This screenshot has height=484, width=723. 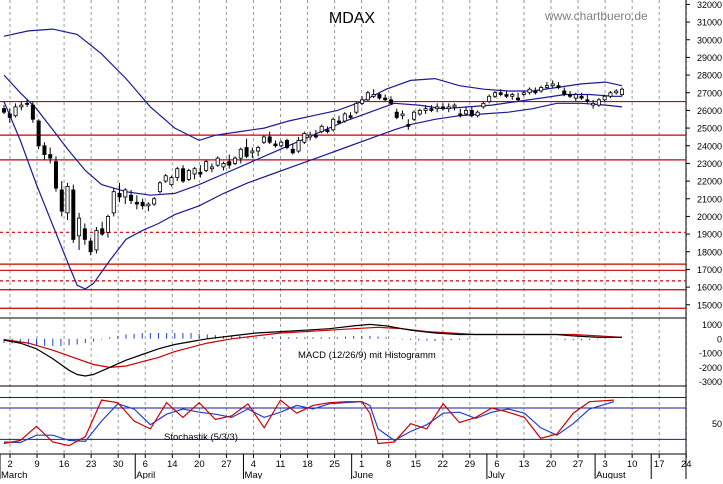 I want to click on stoch-k-line, so click(x=308, y=423).